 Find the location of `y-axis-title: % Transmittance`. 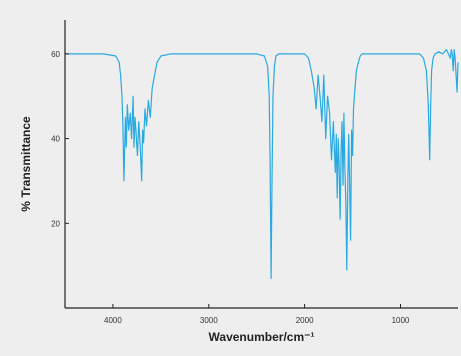

y-axis-title: % Transmittance is located at coordinates (26, 164).